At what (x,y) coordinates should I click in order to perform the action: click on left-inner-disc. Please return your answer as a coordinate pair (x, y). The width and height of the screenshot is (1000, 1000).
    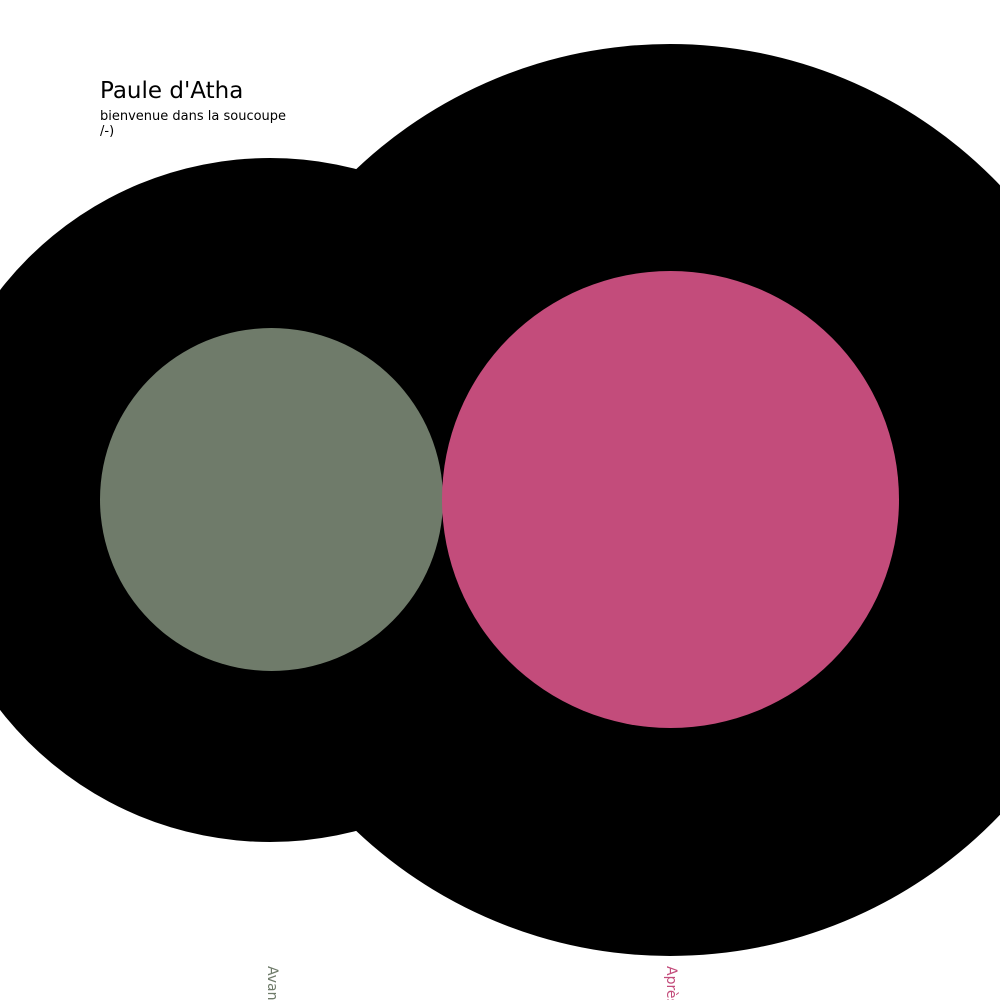
    Looking at the image, I should click on (271, 499).